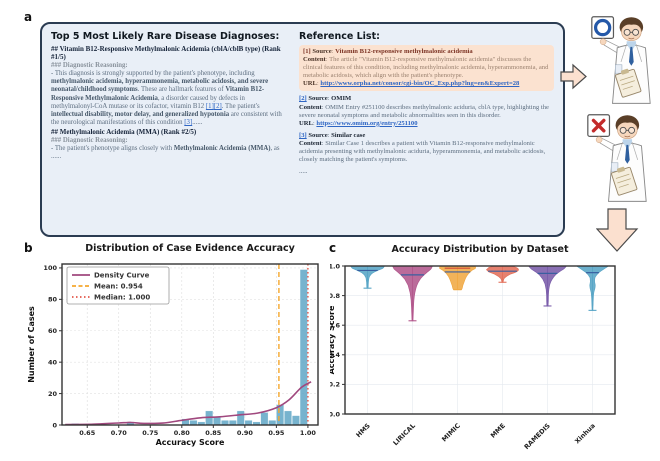  I want to click on svg-text: LIRICAL, so click(404, 434).